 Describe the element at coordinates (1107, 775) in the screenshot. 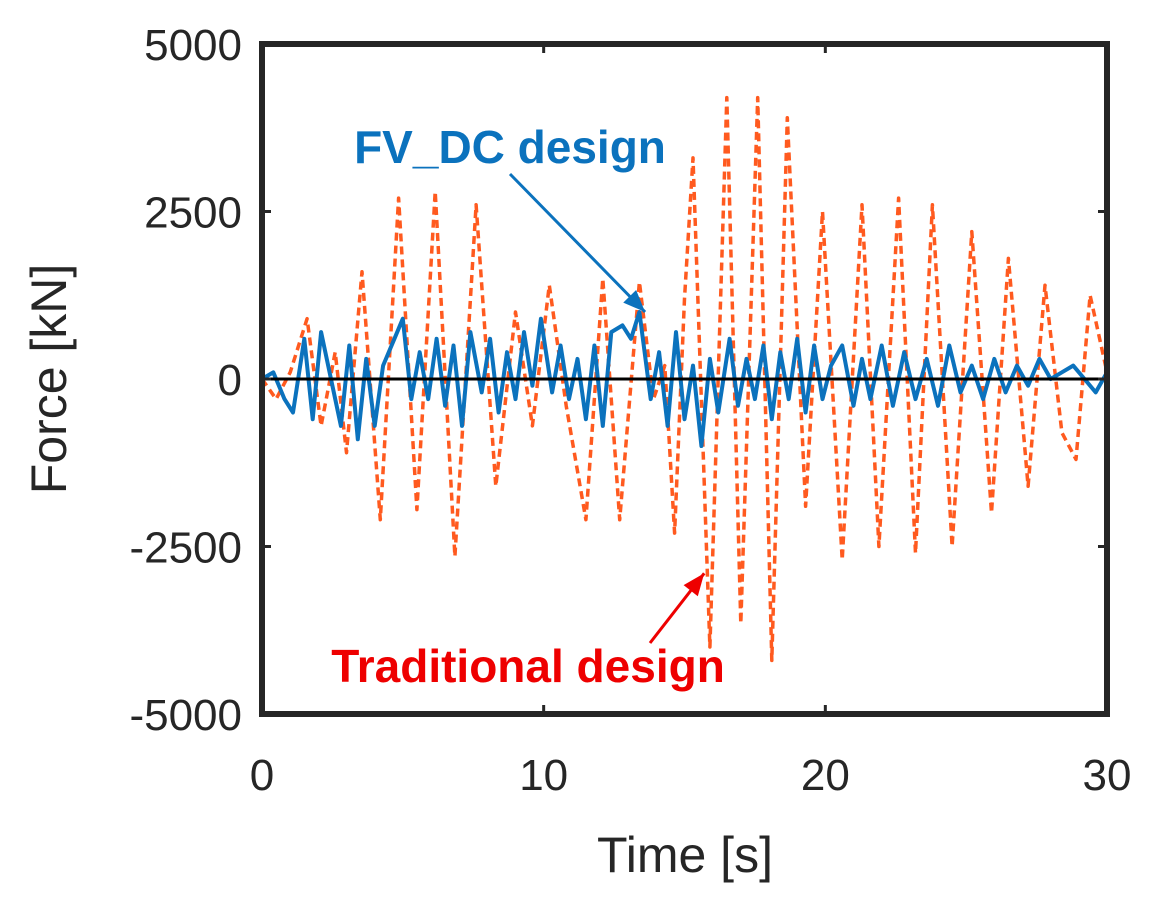

I see `x-tick-label: 30` at that location.